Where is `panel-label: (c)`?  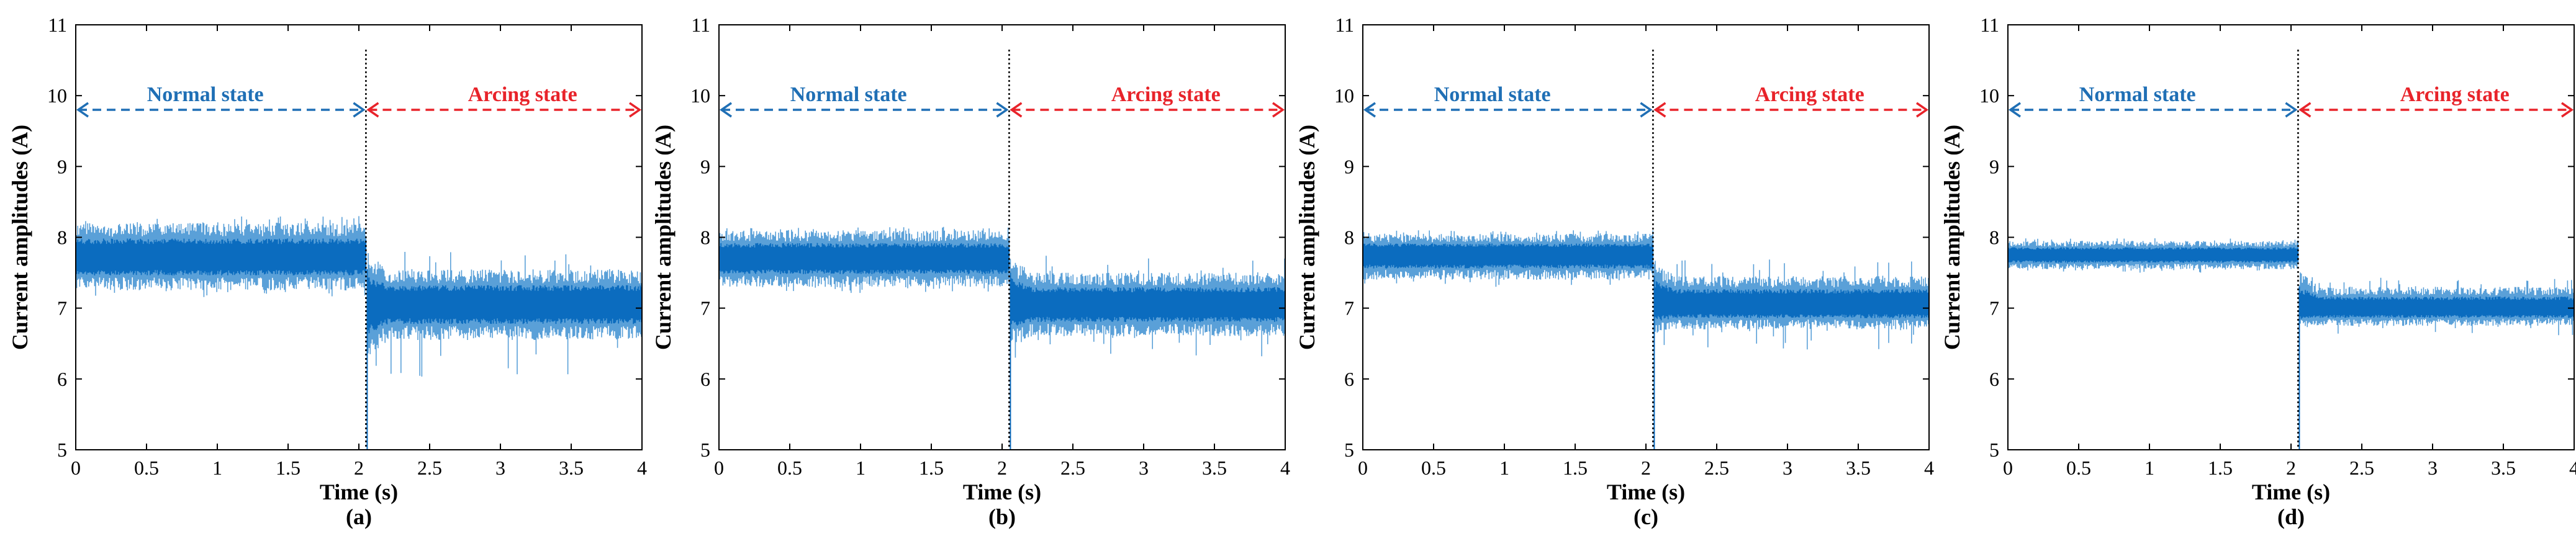
panel-label: (c) is located at coordinates (1646, 517).